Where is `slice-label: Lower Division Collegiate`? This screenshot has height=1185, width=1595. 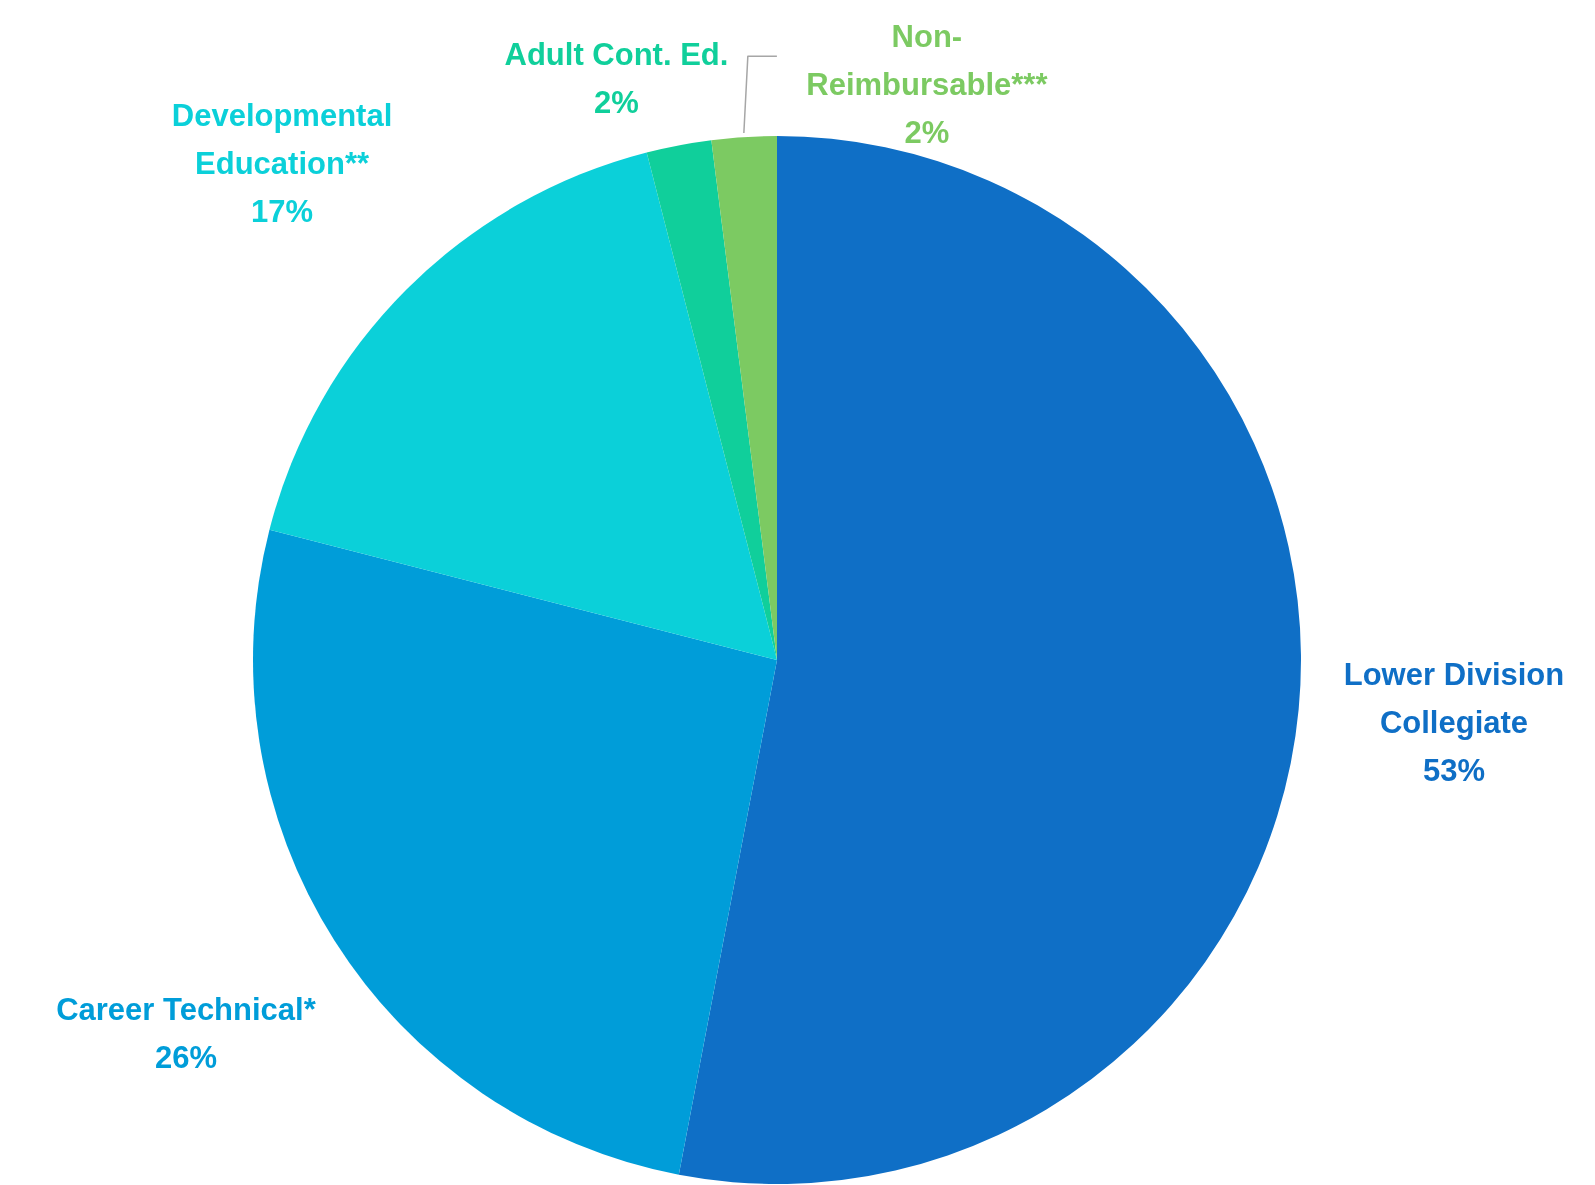
slice-label: Lower Division Collegiate is located at coordinates (1454, 698).